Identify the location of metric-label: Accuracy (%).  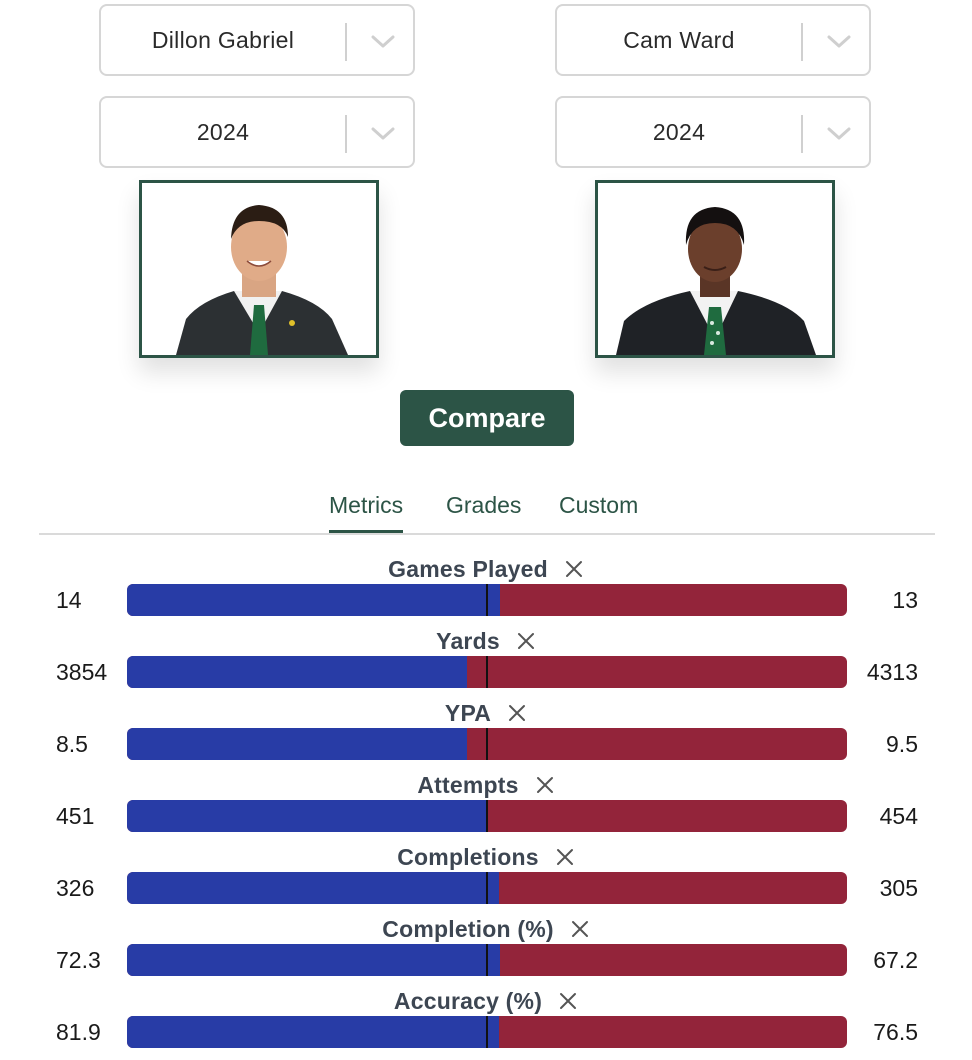
(468, 1000).